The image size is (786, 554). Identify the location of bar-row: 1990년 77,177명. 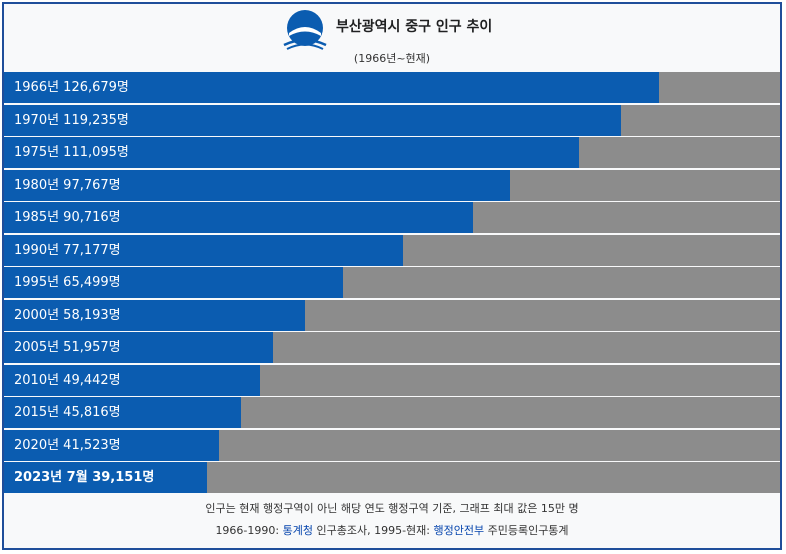
(392, 250).